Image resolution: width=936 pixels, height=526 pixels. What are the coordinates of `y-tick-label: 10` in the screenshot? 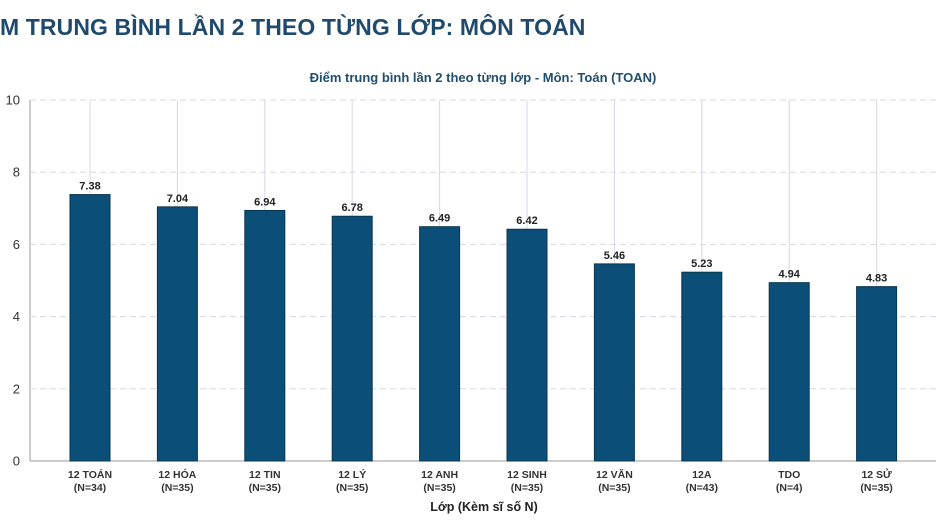 It's located at (13, 100).